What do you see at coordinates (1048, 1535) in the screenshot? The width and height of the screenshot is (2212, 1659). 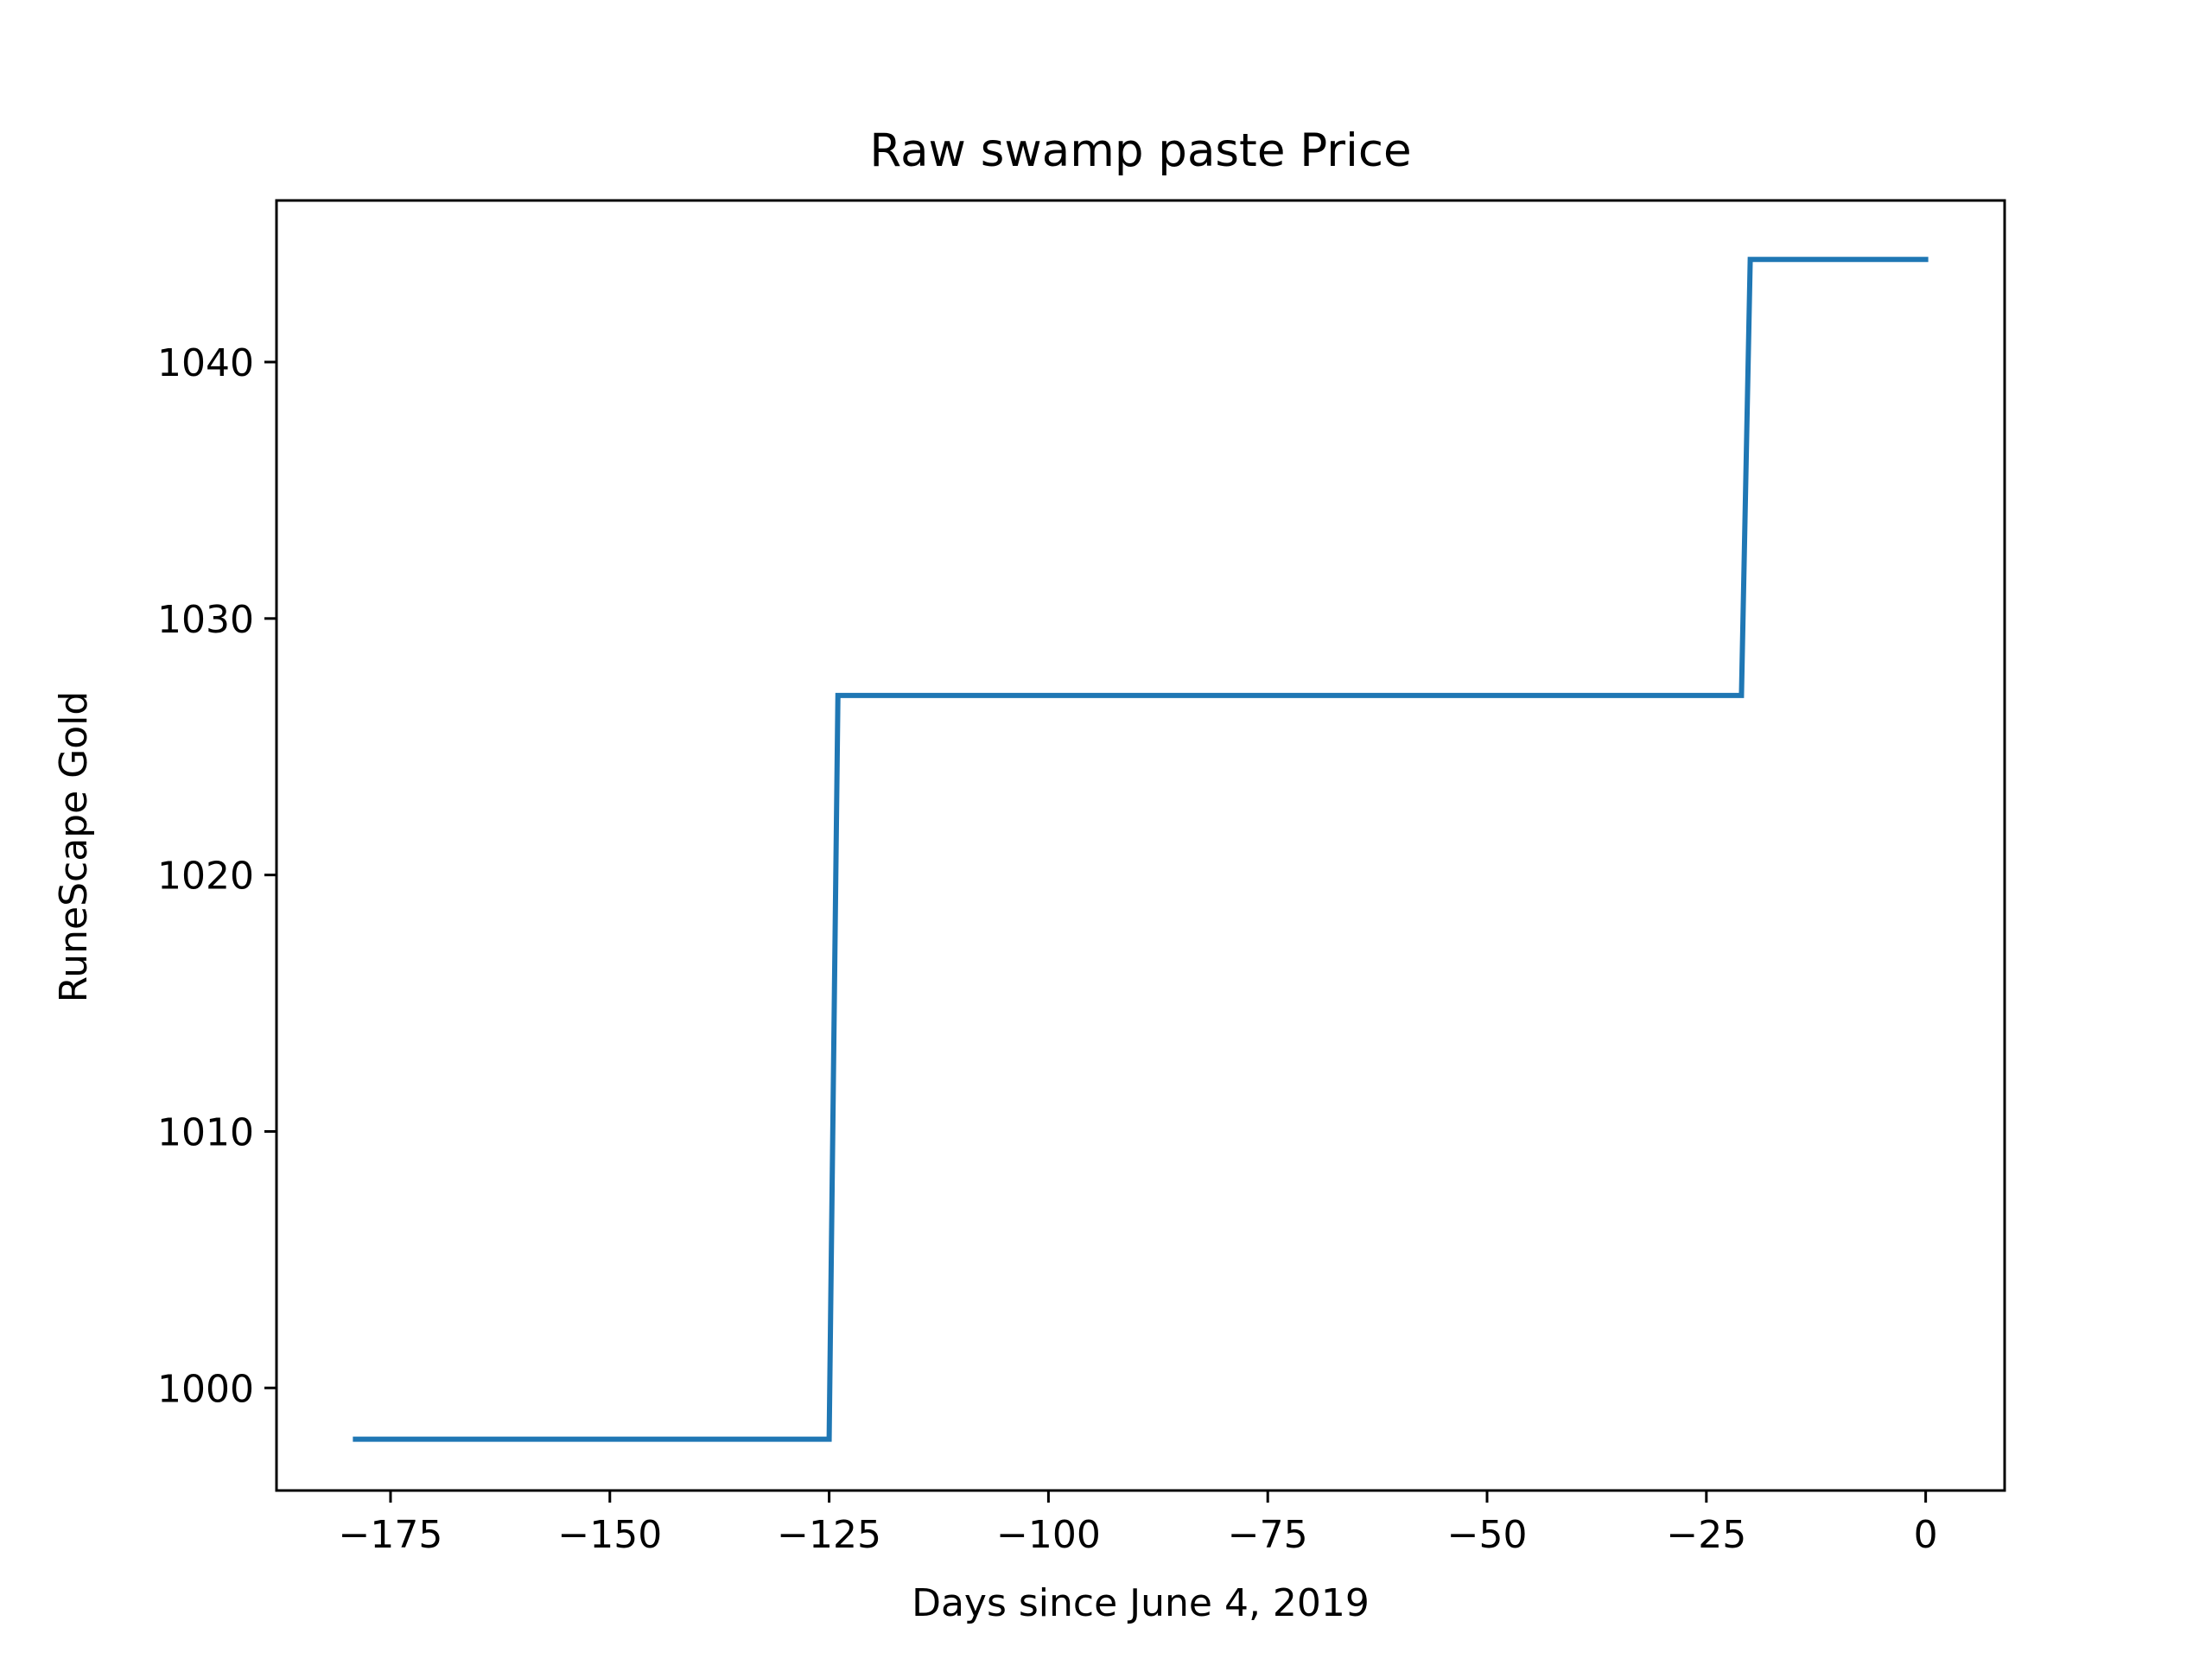 I see `x-tick-label: −100` at bounding box center [1048, 1535].